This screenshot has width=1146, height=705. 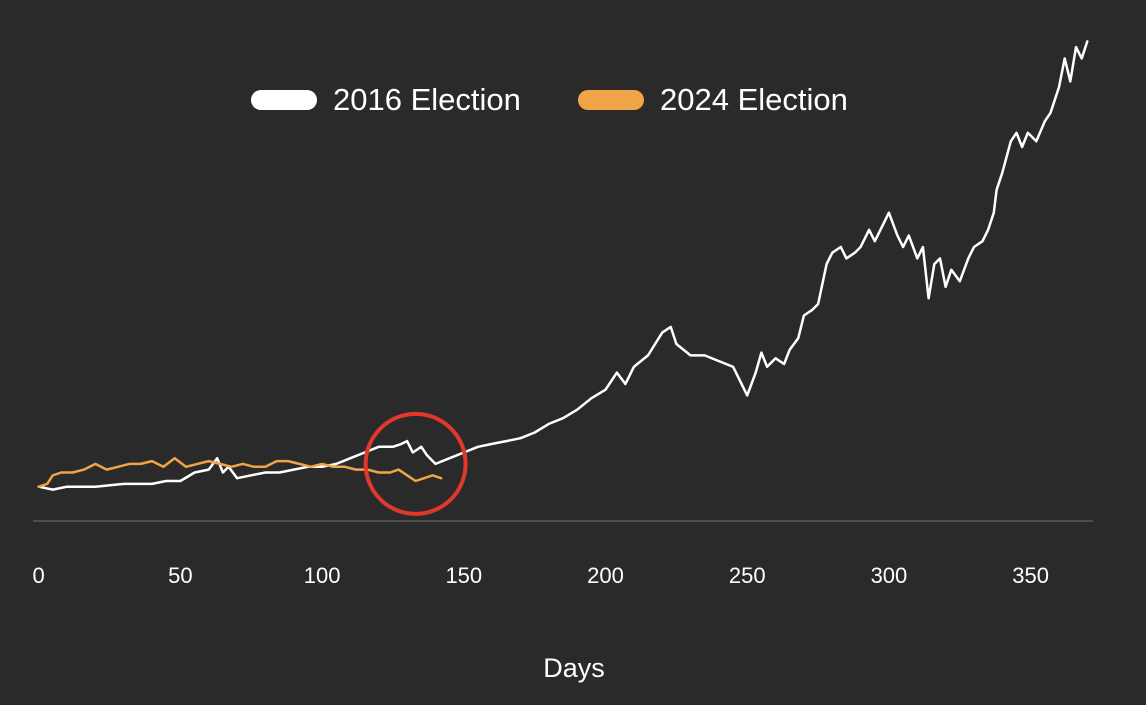 I want to click on x-tick-label-150: 150, so click(x=463, y=575).